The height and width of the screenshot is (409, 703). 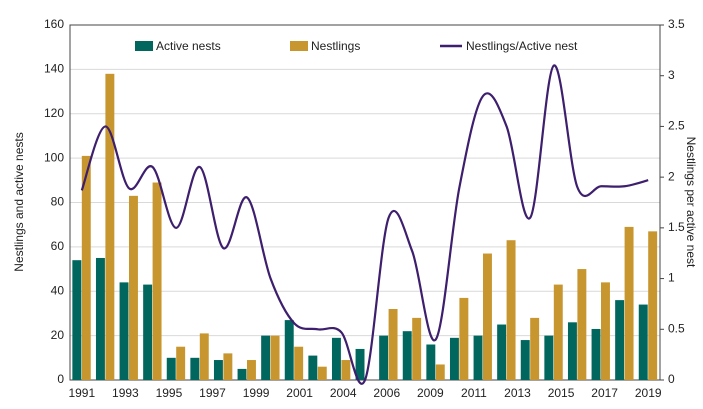 I want to click on x-tick-label: 1997, so click(x=212, y=393).